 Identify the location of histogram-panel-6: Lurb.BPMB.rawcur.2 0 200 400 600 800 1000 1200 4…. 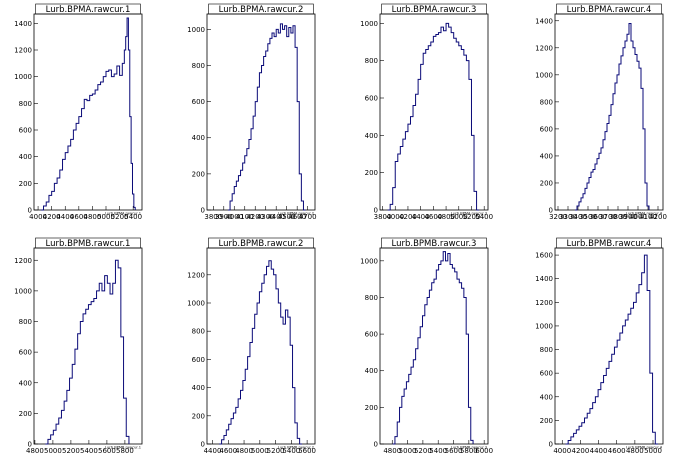
(251, 346).